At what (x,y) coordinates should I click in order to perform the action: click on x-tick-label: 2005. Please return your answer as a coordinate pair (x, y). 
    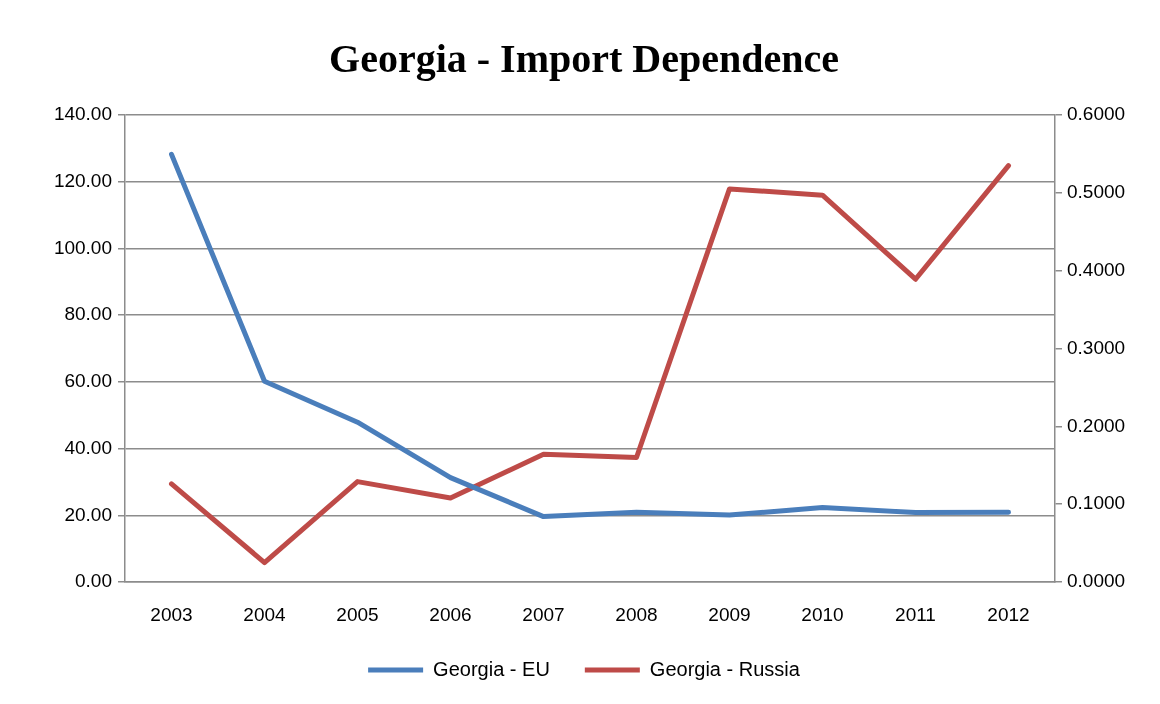
    Looking at the image, I should click on (357, 614).